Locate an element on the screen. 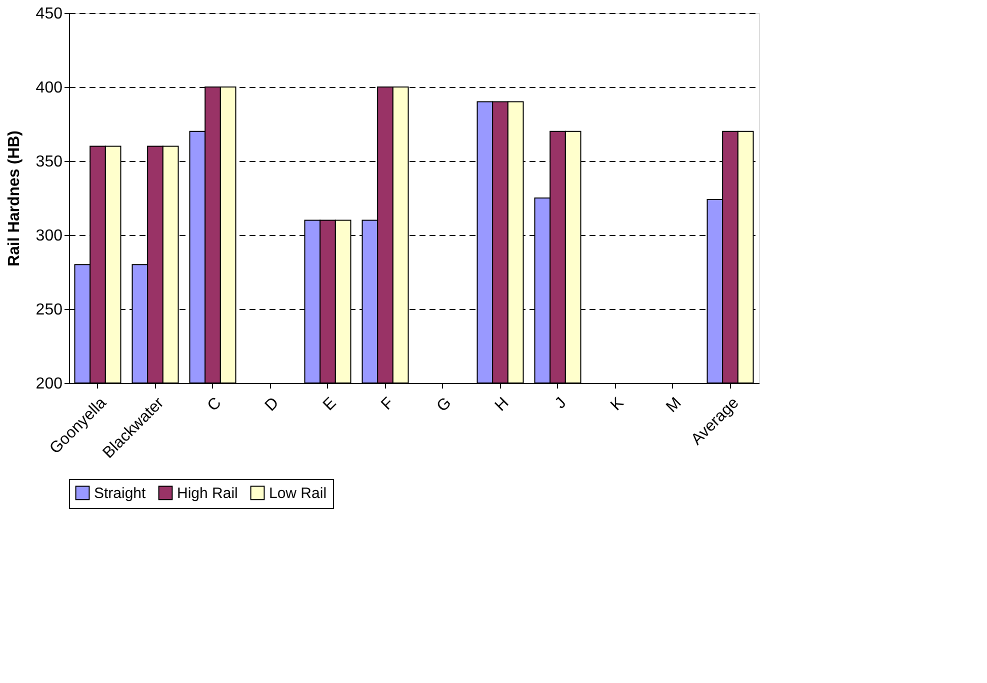  x-tick-label: K is located at coordinates (618, 404).